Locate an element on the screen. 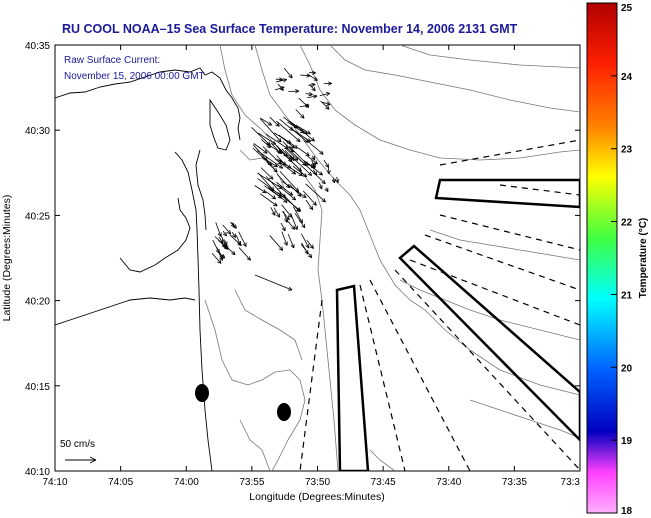  x-tick-label: 73:3 is located at coordinates (571, 482).